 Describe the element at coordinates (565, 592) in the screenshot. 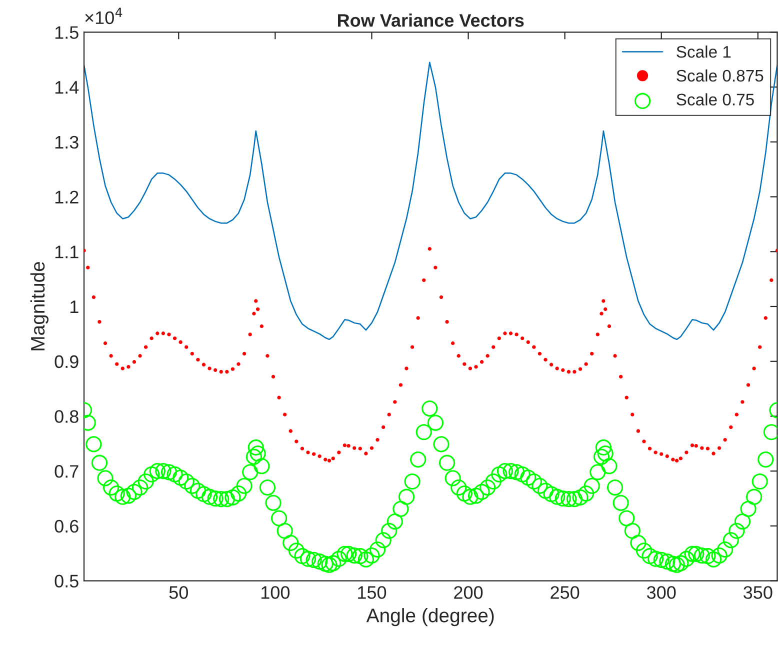

I see `x-tick-label: 250` at that location.